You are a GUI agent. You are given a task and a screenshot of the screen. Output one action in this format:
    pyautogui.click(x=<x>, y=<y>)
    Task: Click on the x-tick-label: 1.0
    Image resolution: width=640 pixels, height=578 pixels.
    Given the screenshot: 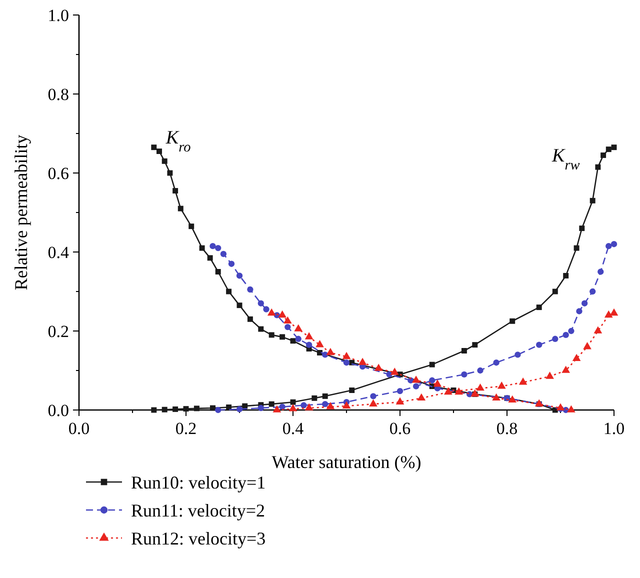 What is the action you would take?
    pyautogui.click(x=614, y=428)
    